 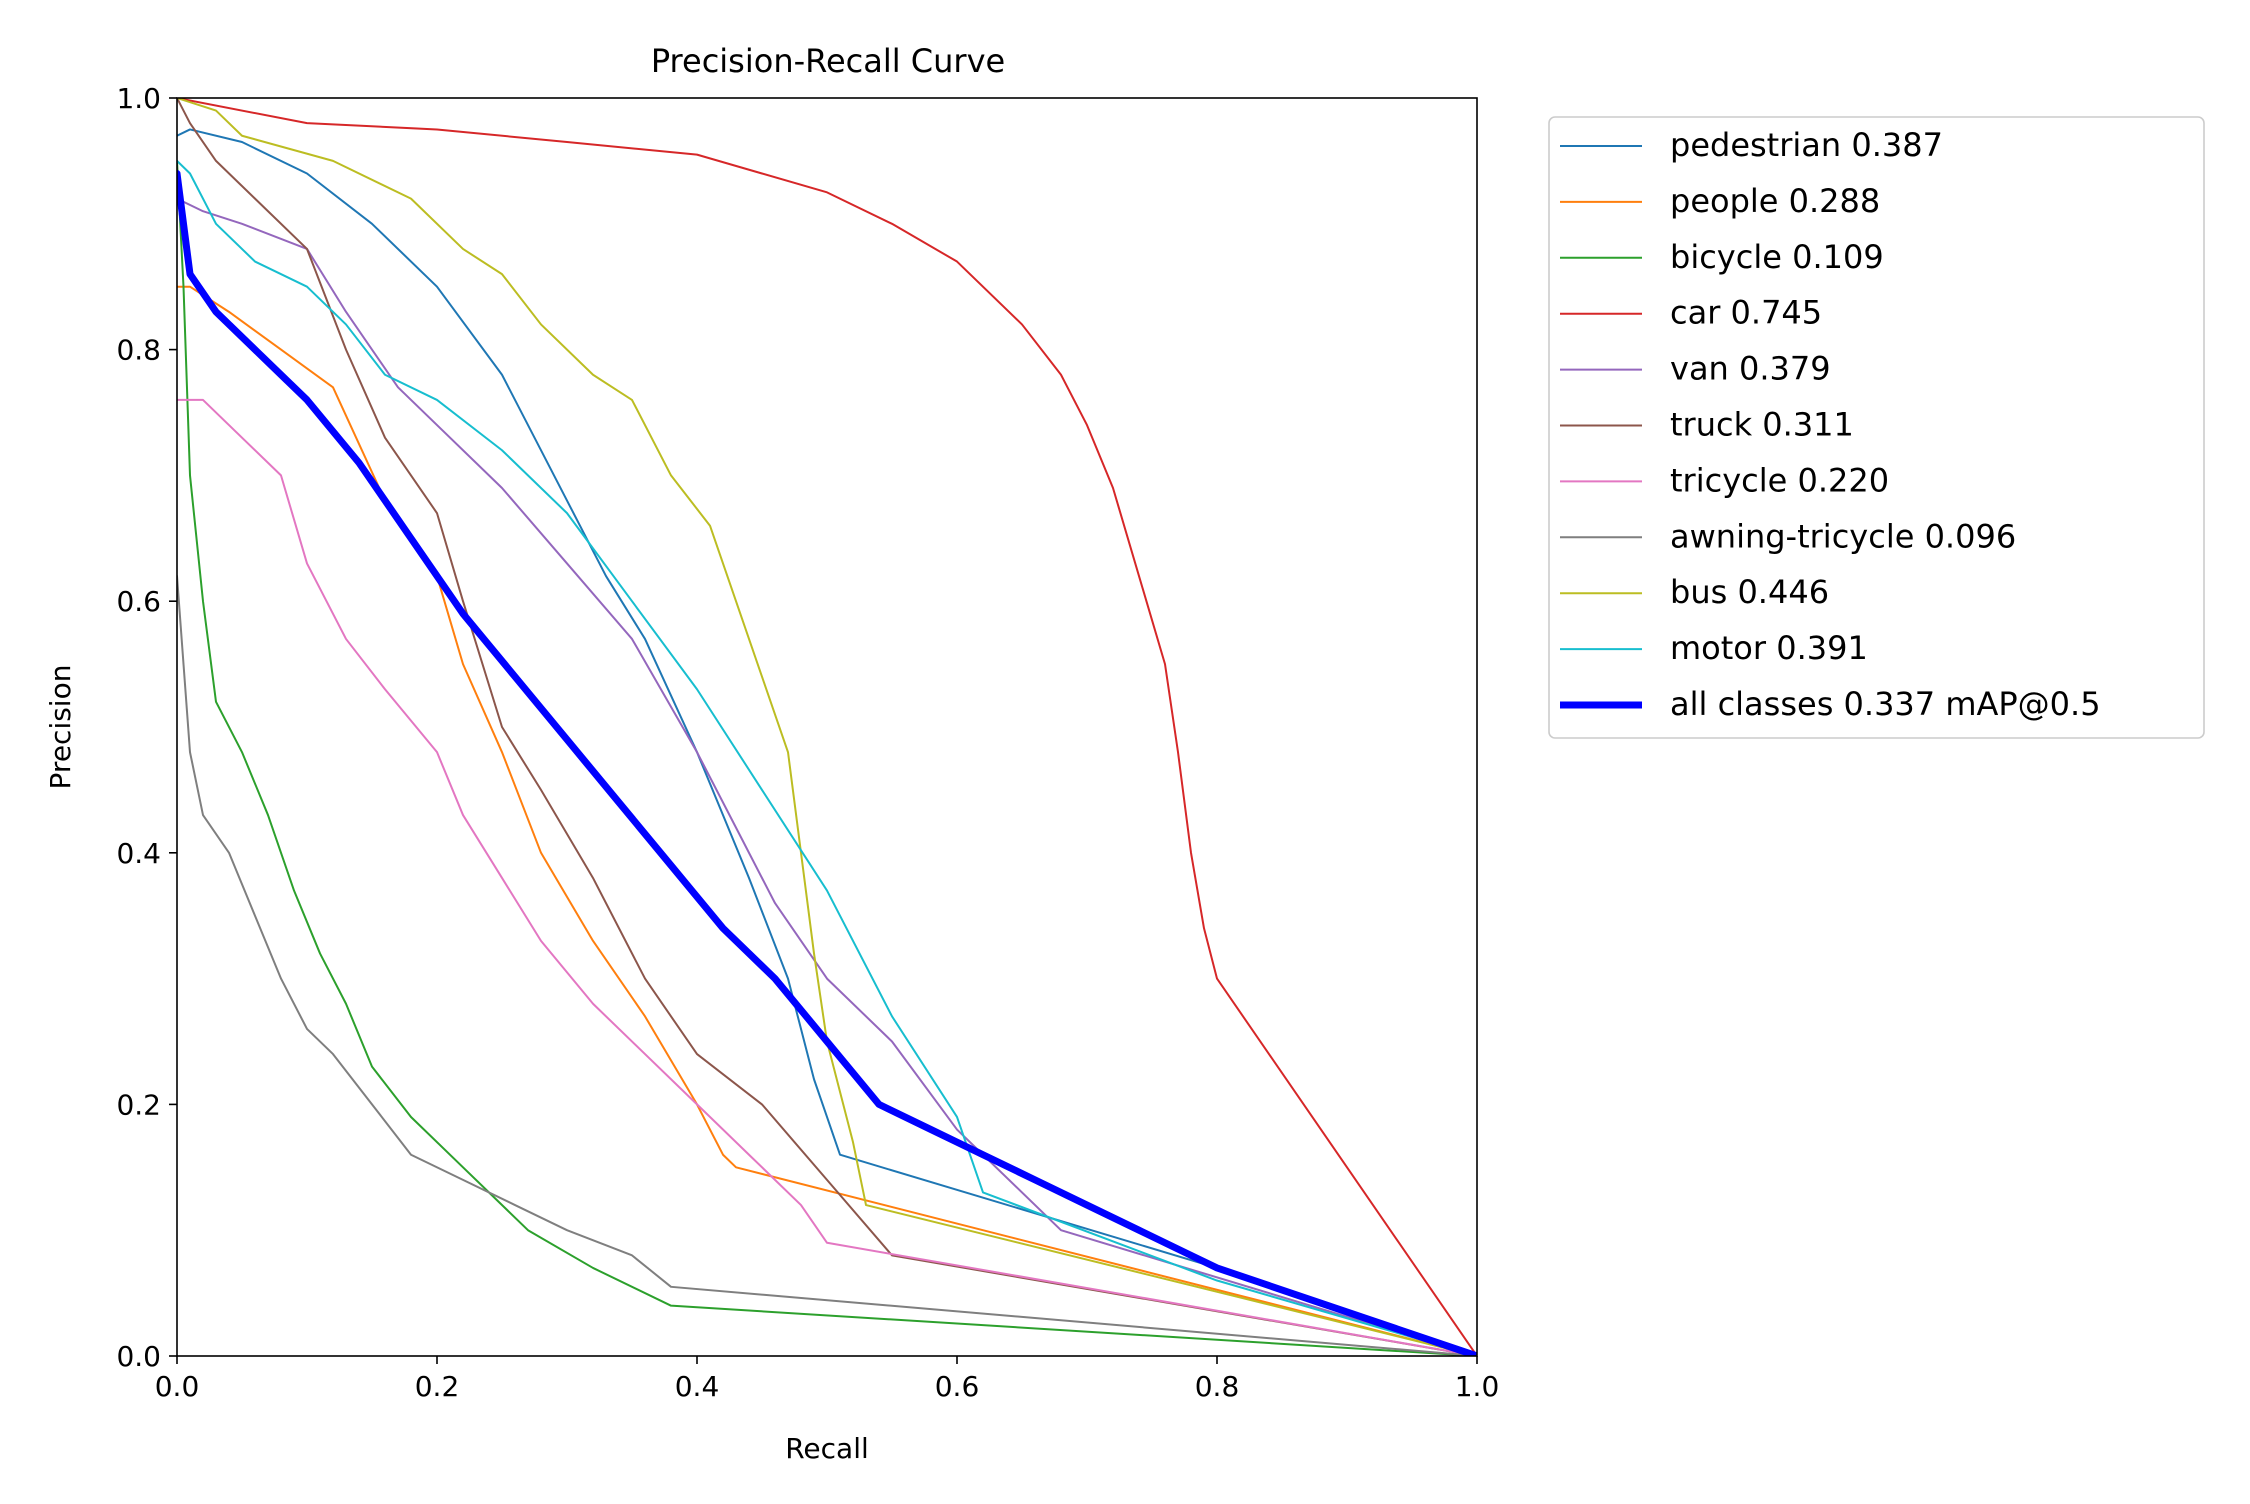 I want to click on chart-title: Precision-Recall Curve, so click(x=828, y=61).